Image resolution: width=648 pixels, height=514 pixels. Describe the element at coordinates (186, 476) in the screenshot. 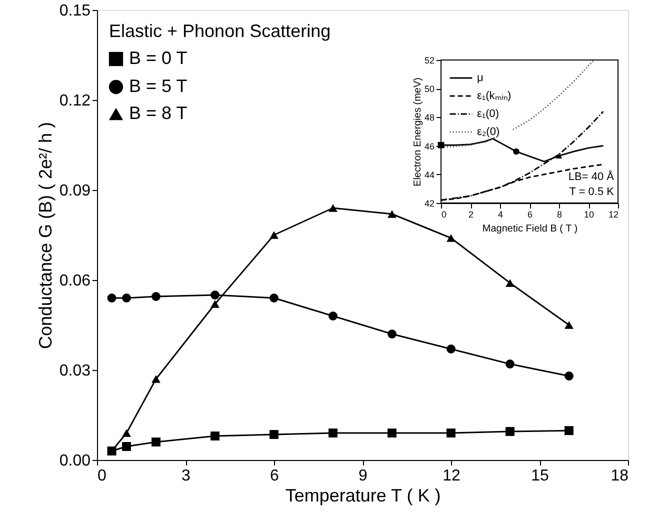

I see `x-tick-label: 3` at that location.